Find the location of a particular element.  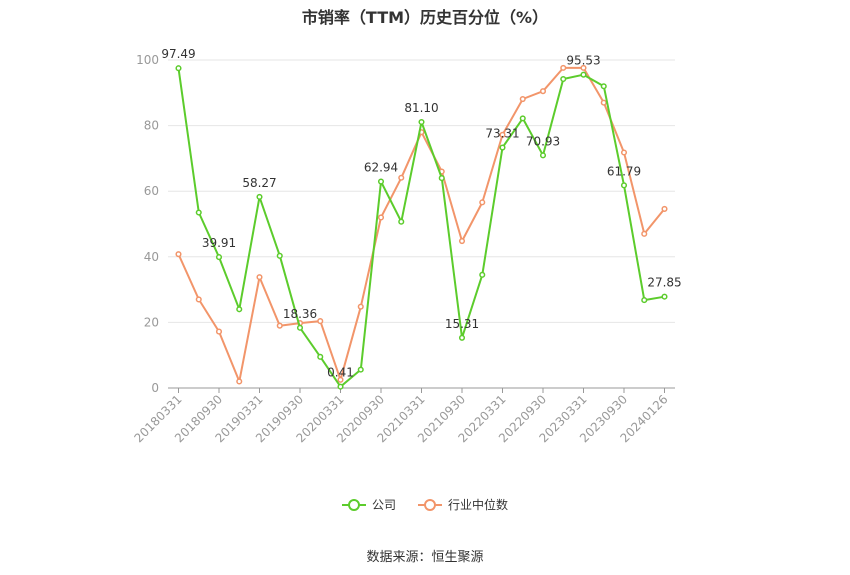

legend-swatch-industry-median is located at coordinates (430, 505).